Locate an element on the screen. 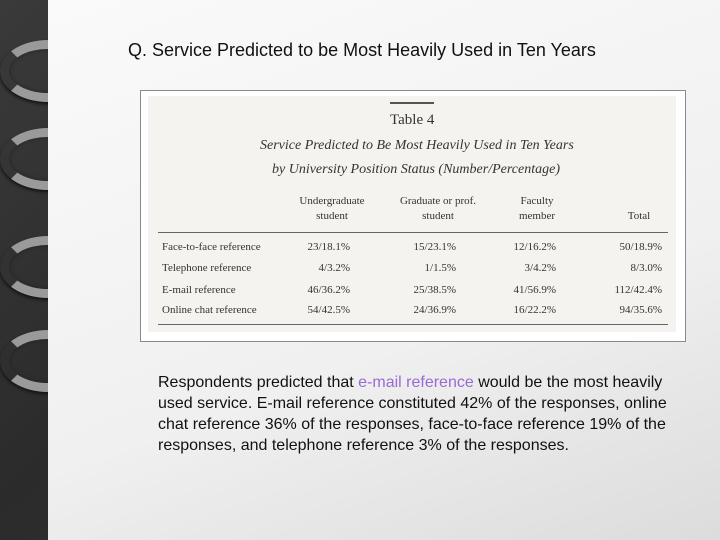  cell-chat-total: 94/35.6% is located at coordinates (640, 310).